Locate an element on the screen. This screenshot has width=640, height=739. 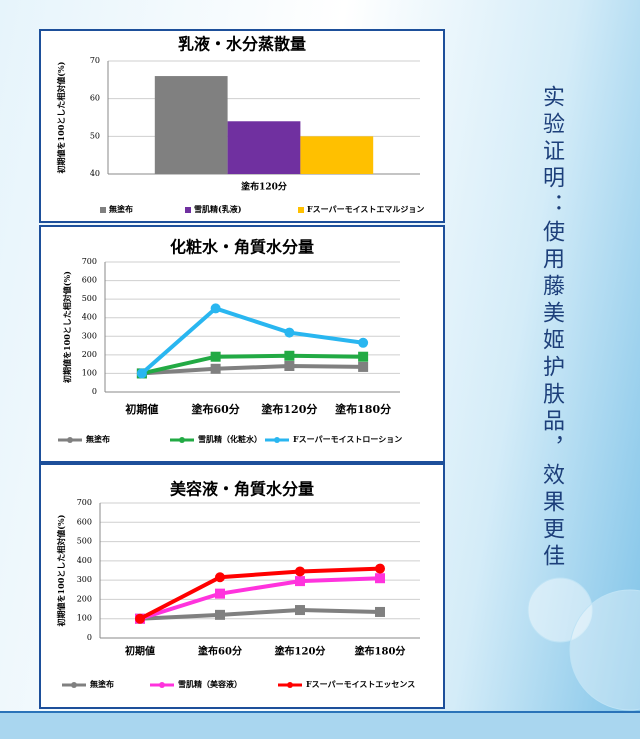
chart-title: 美容液・角質水分量 is located at coordinates (242, 489).